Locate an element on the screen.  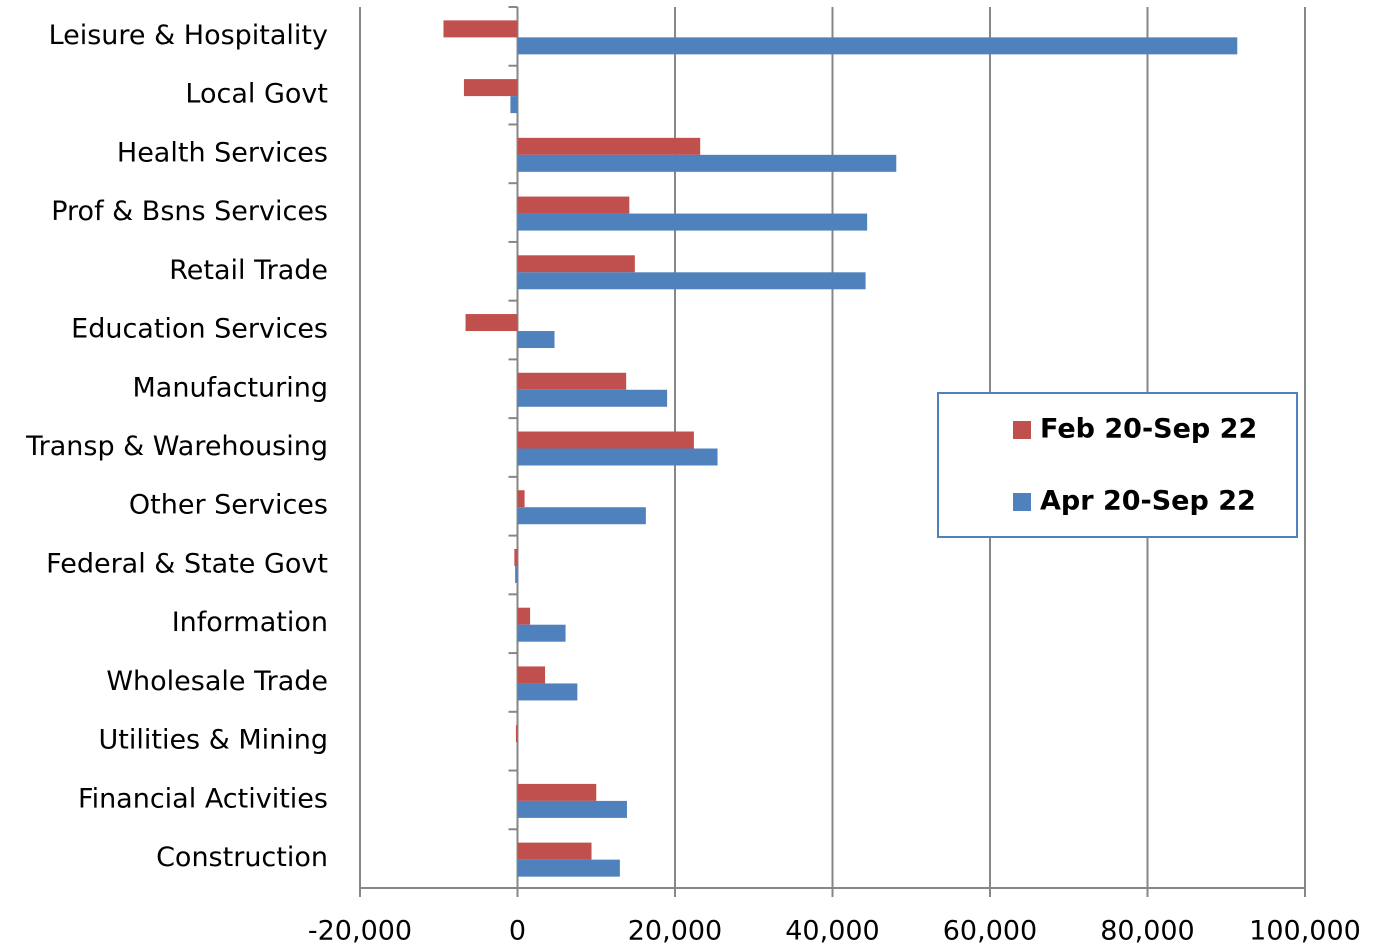
legend: Feb 20-Sep 22 Apr 20-Sep 22 is located at coordinates (1117, 465).